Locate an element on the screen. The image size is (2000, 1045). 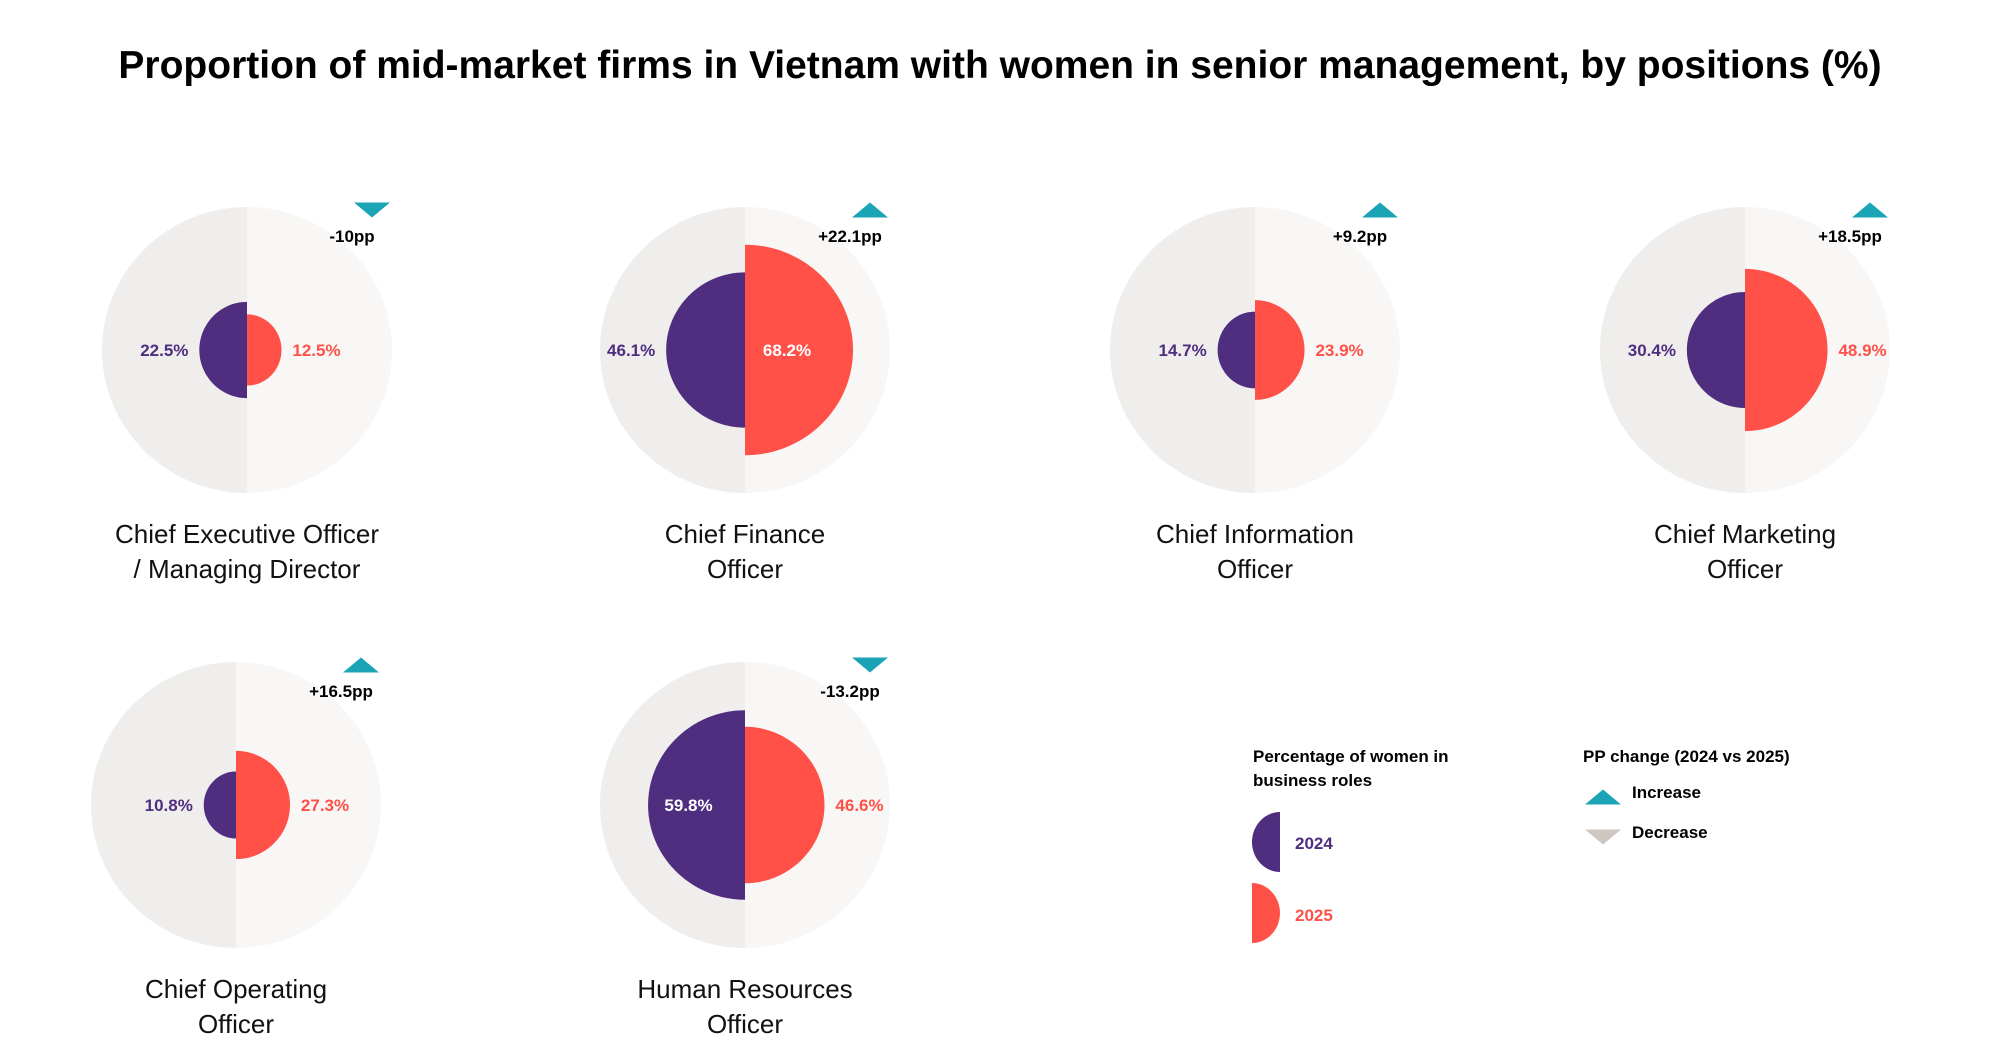
legend-pp-title: PP change (2024 vs 2025) is located at coordinates (1686, 756).